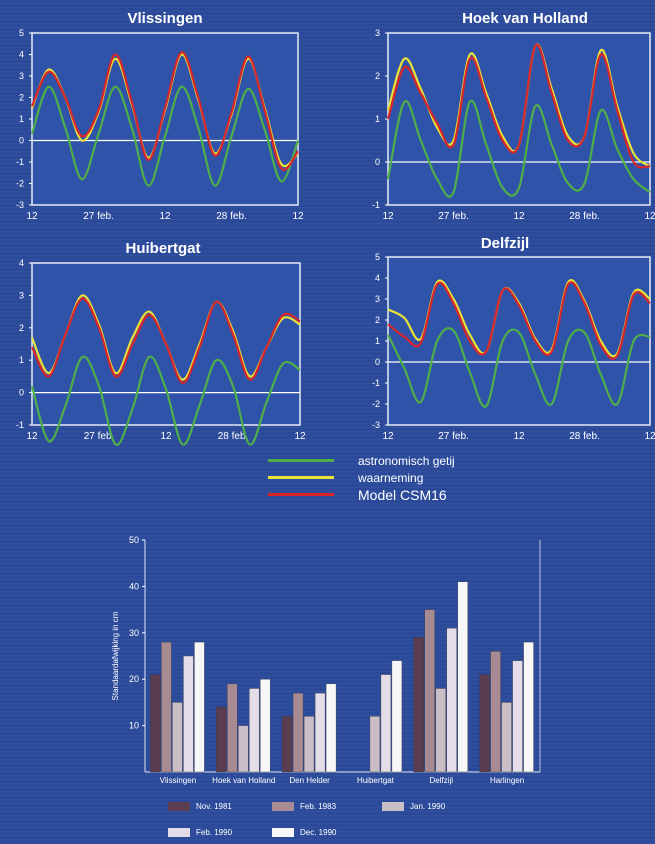  Describe the element at coordinates (21, 33) in the screenshot. I see `y-tick-label: 5` at that location.